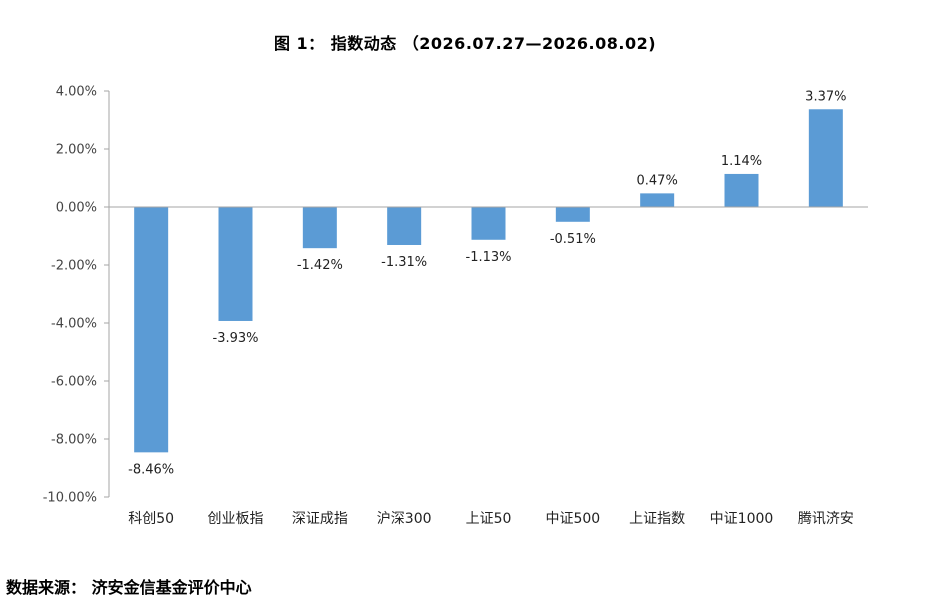  Describe the element at coordinates (151, 519) in the screenshot. I see `category-label: 科创50` at that location.